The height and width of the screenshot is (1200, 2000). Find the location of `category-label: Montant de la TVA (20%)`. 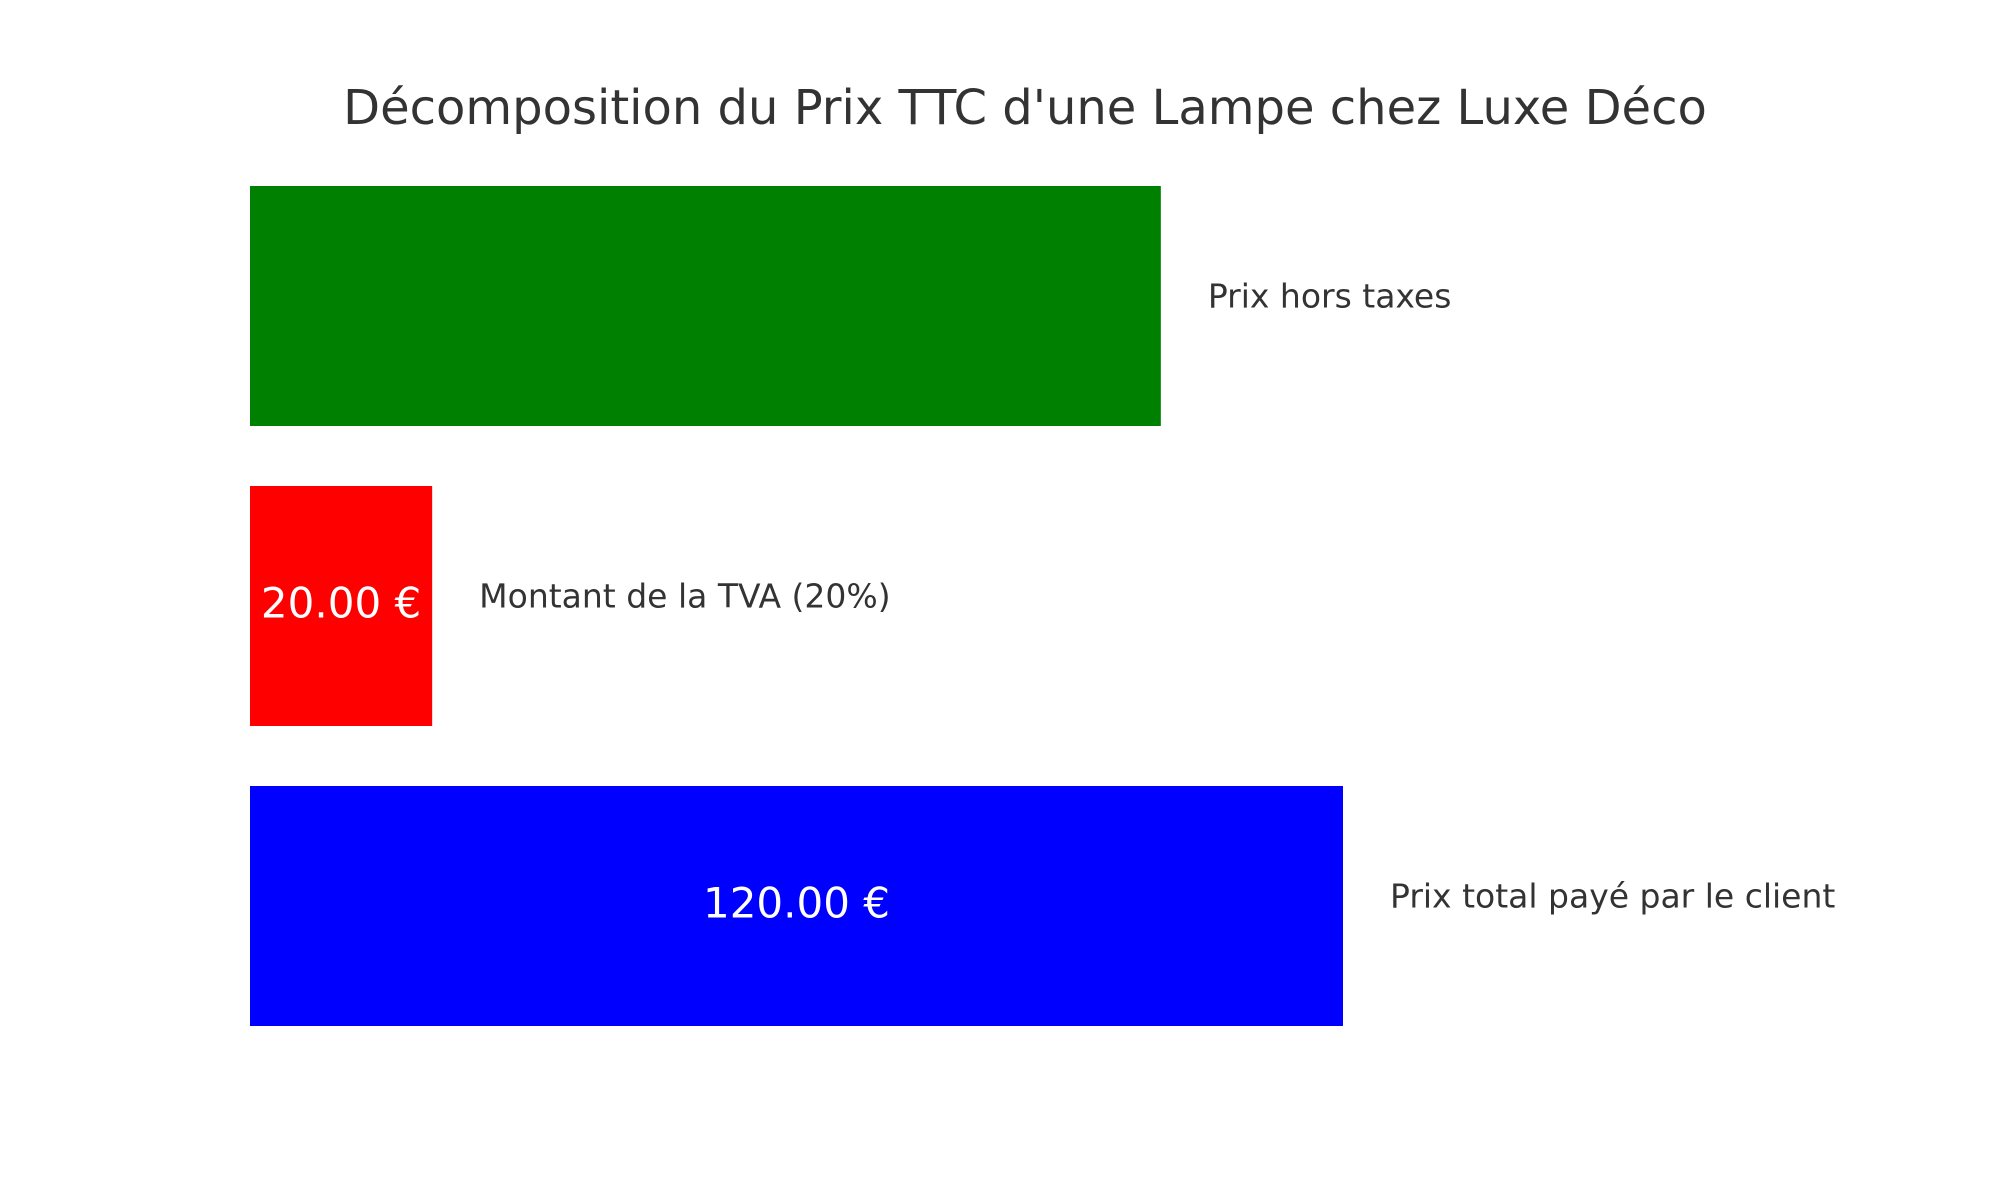

category-label: Montant de la TVA (20%) is located at coordinates (684, 596).